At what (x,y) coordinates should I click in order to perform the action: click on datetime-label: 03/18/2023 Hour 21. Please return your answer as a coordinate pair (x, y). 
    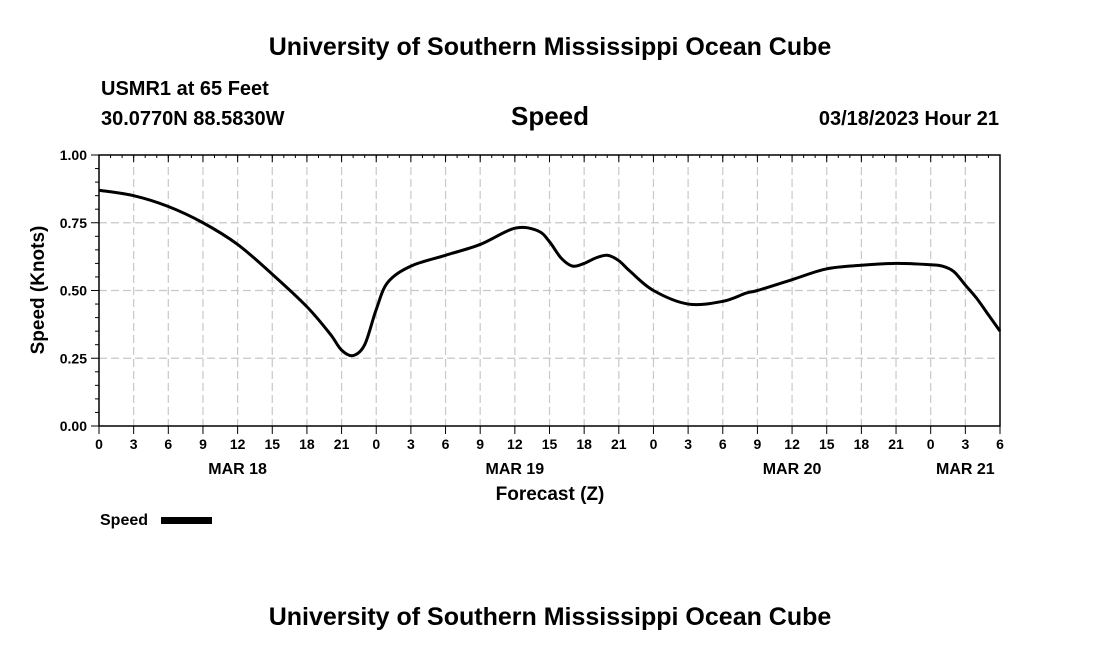
    Looking at the image, I should click on (909, 119).